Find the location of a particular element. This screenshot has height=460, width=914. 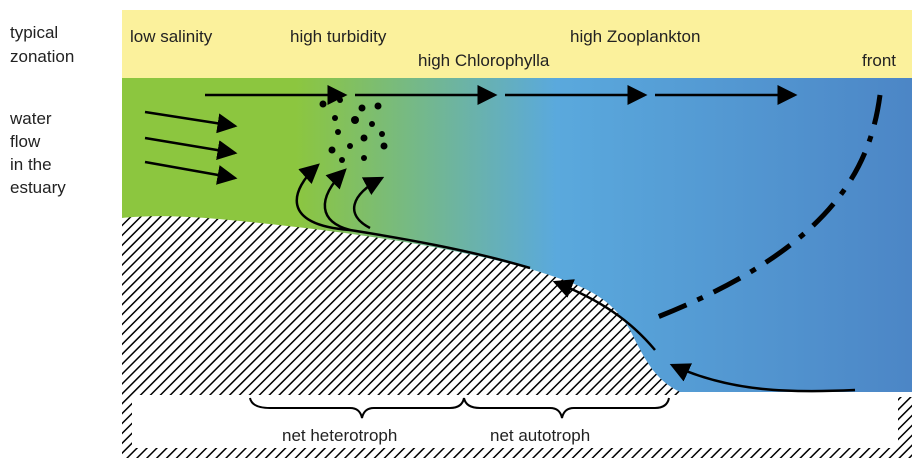

zone-label: high Chlorophylla is located at coordinates (484, 60).